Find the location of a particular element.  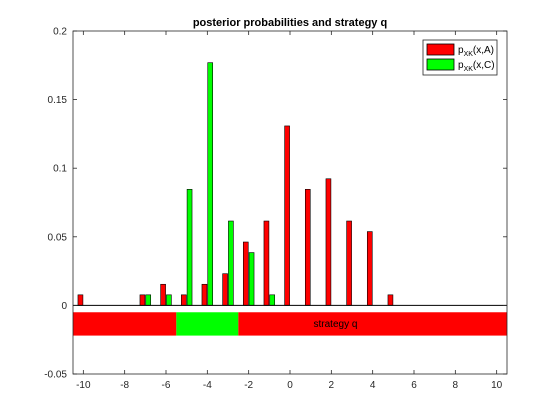

legend-swatch-c is located at coordinates (440, 64).